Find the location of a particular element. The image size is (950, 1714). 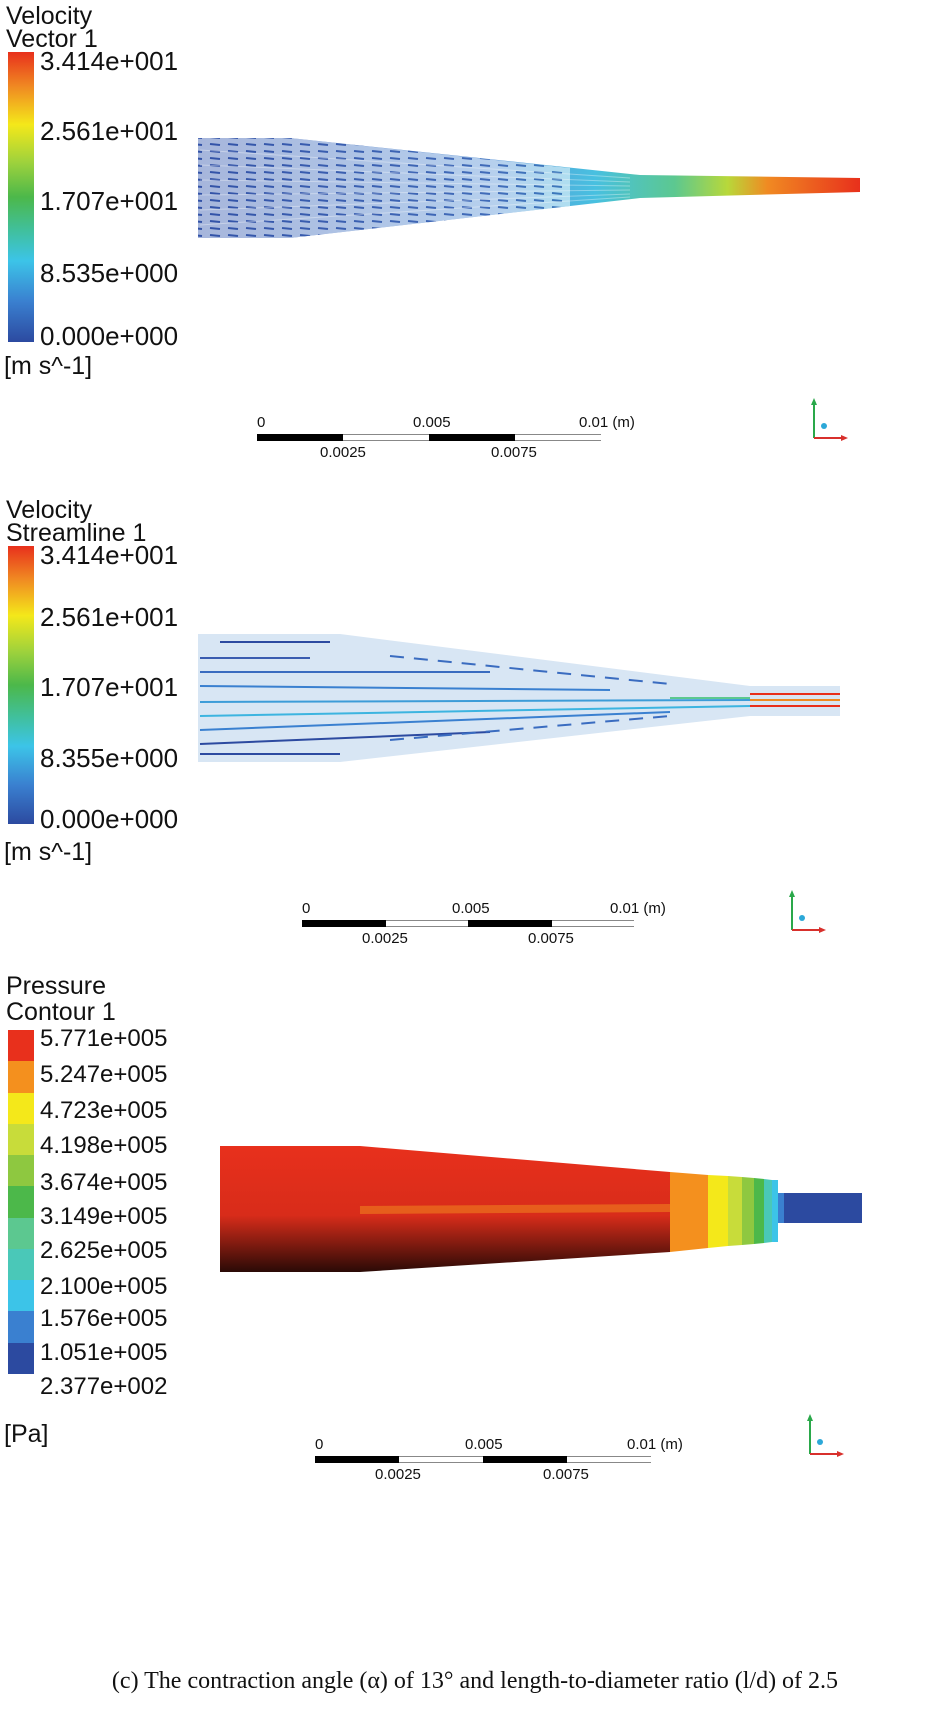

legend-label: 2.100e+005 is located at coordinates (104, 1286).